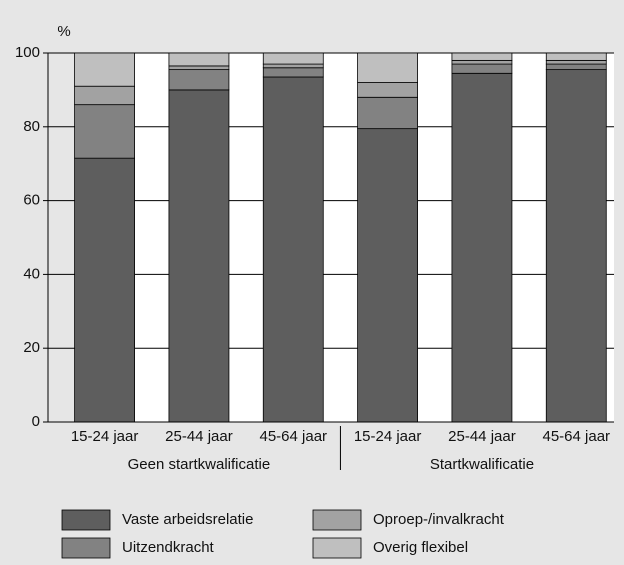  What do you see at coordinates (31, 347) in the screenshot?
I see `y-tick-label: 20` at bounding box center [31, 347].